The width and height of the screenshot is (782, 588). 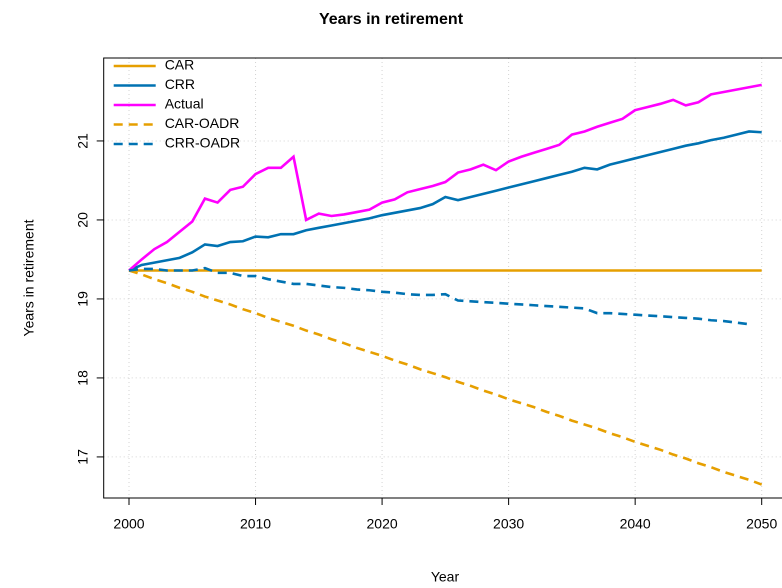 What do you see at coordinates (761, 524) in the screenshot?
I see `x-tick-label: 2050` at bounding box center [761, 524].